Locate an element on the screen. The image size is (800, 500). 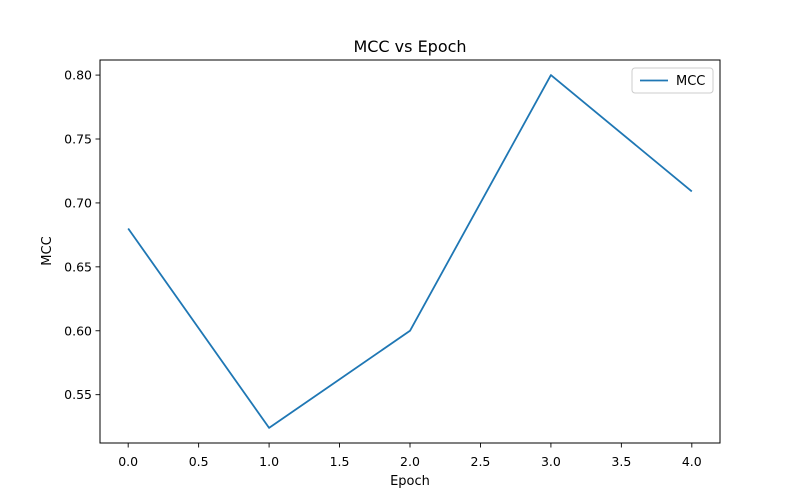
y-tick-label-2: 0.65 is located at coordinates (78, 266).